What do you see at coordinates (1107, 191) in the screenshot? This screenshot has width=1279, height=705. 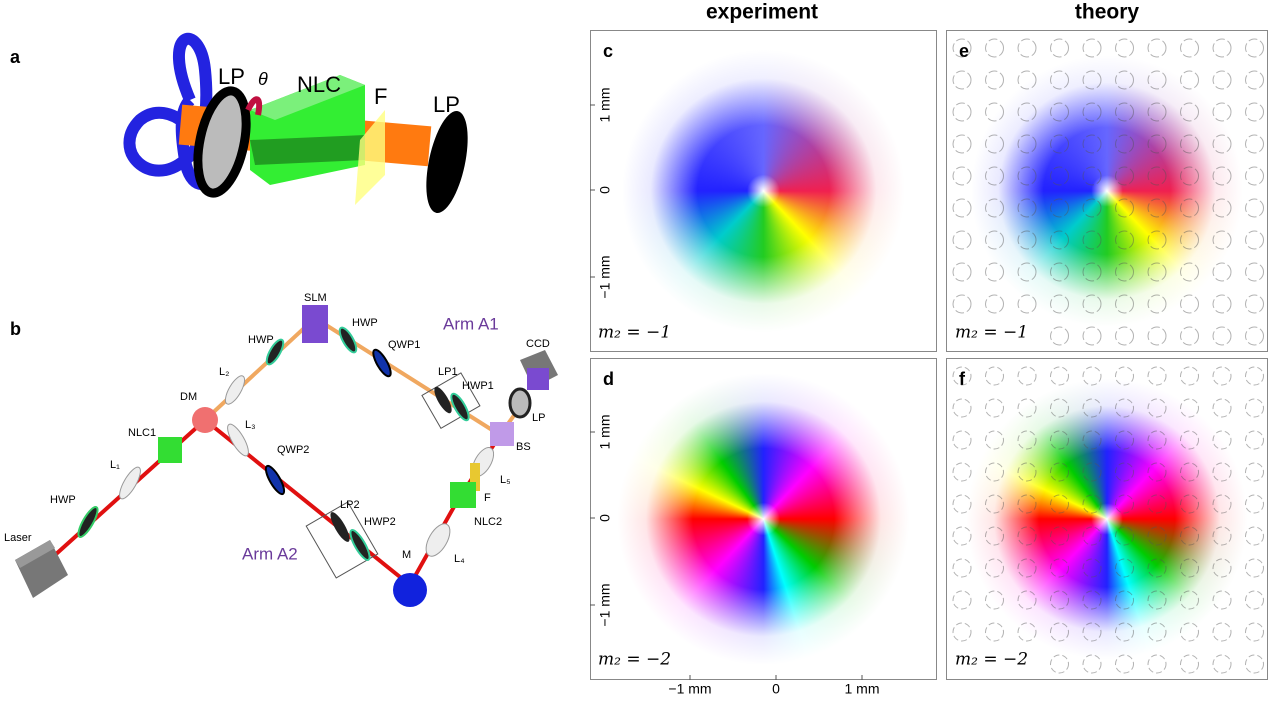 I see `theory-m1` at bounding box center [1107, 191].